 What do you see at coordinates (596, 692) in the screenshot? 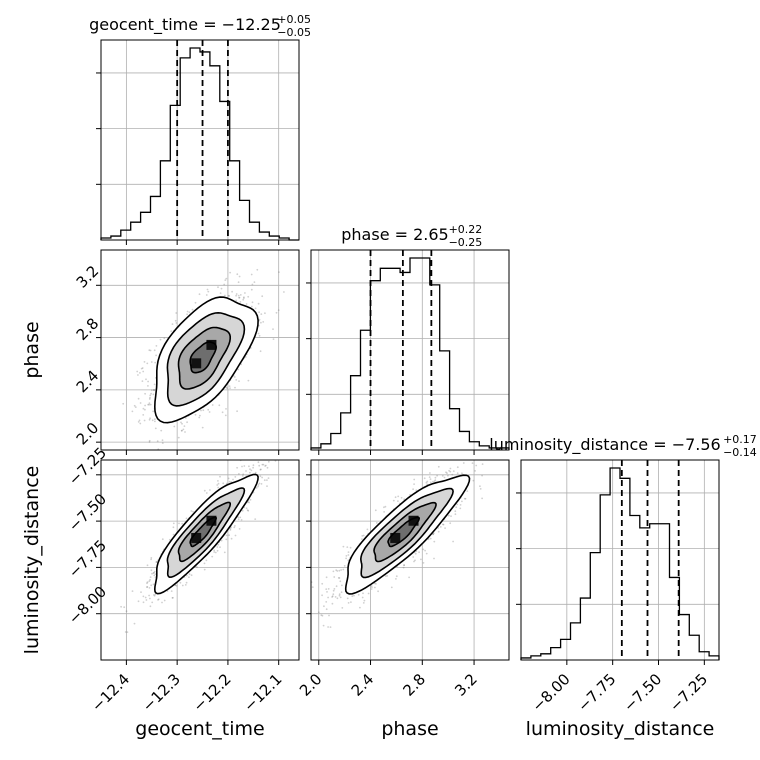
I see `x-tick-label: −7.75` at bounding box center [596, 692].